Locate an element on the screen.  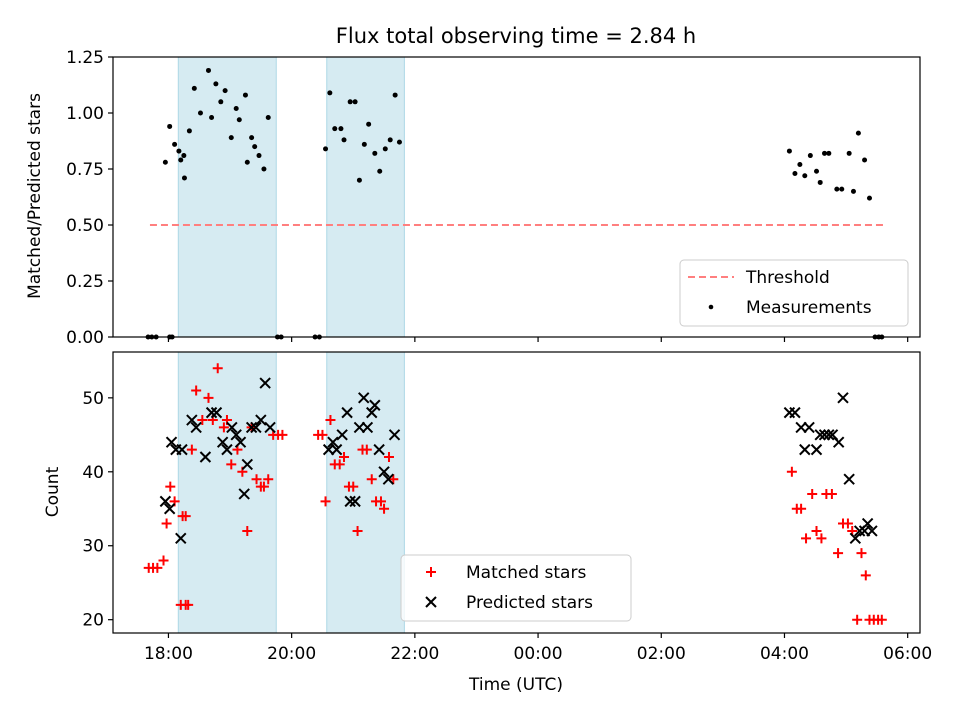
bottom-legend-box is located at coordinates (516, 588).